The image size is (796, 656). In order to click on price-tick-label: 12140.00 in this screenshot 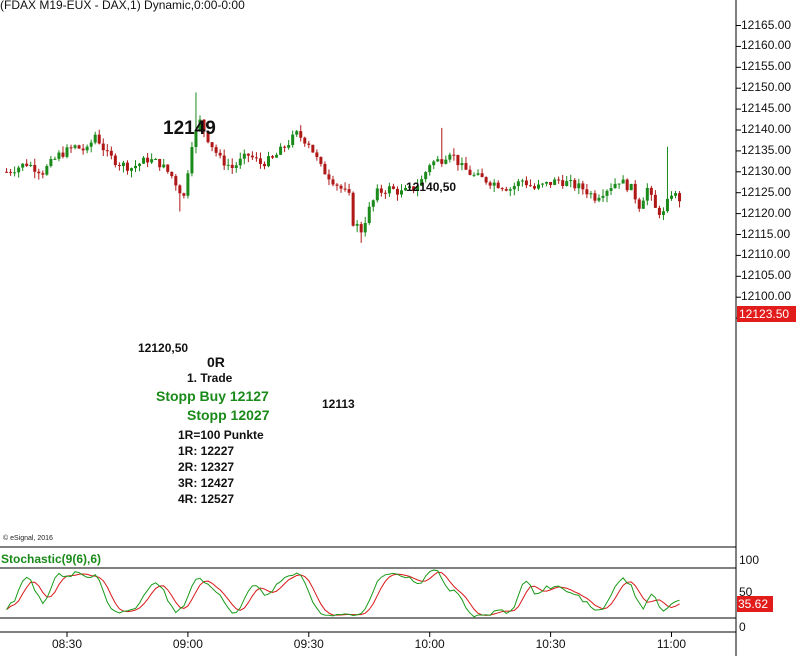, I will do `click(766, 129)`.